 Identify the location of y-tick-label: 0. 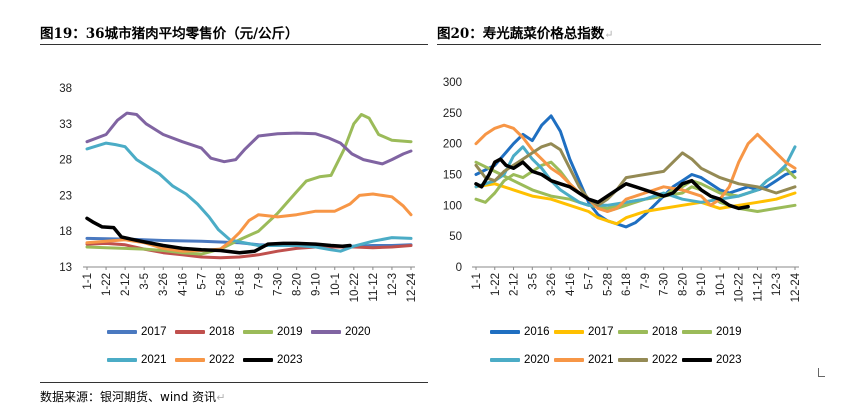
(459, 268).